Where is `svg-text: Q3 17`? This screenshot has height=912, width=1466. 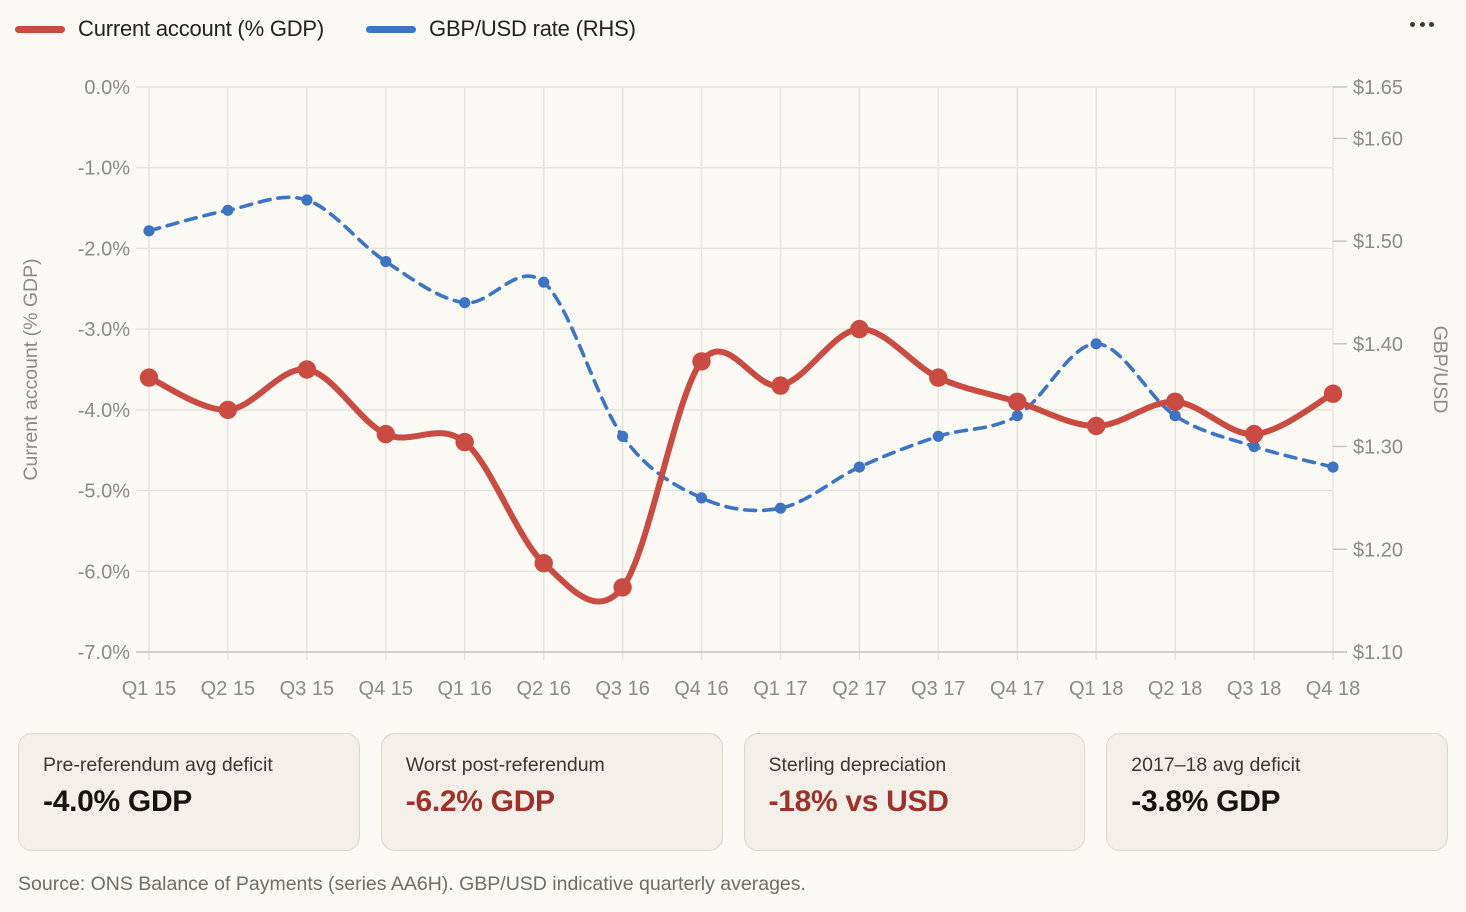
svg-text: Q3 17 is located at coordinates (938, 689).